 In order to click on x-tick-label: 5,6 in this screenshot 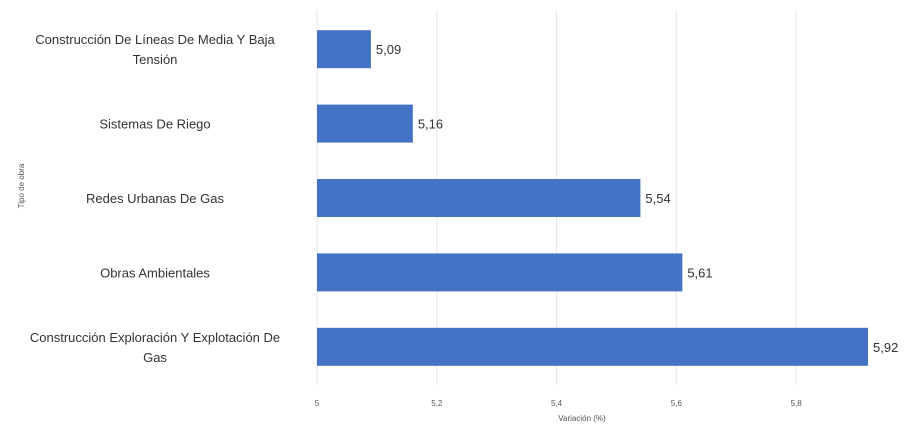, I will do `click(677, 403)`.